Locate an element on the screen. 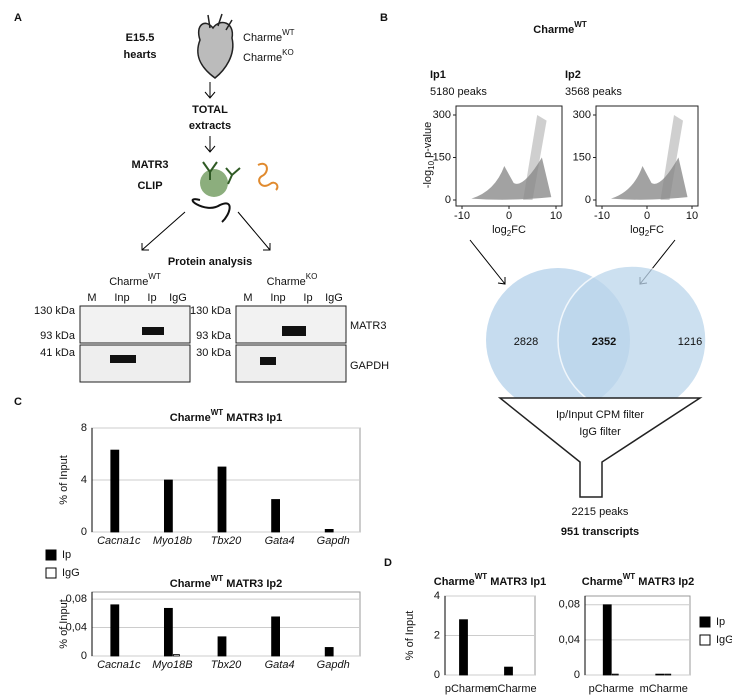 The width and height of the screenshot is (732, 699). protein-label: MATR3 is located at coordinates (368, 326).